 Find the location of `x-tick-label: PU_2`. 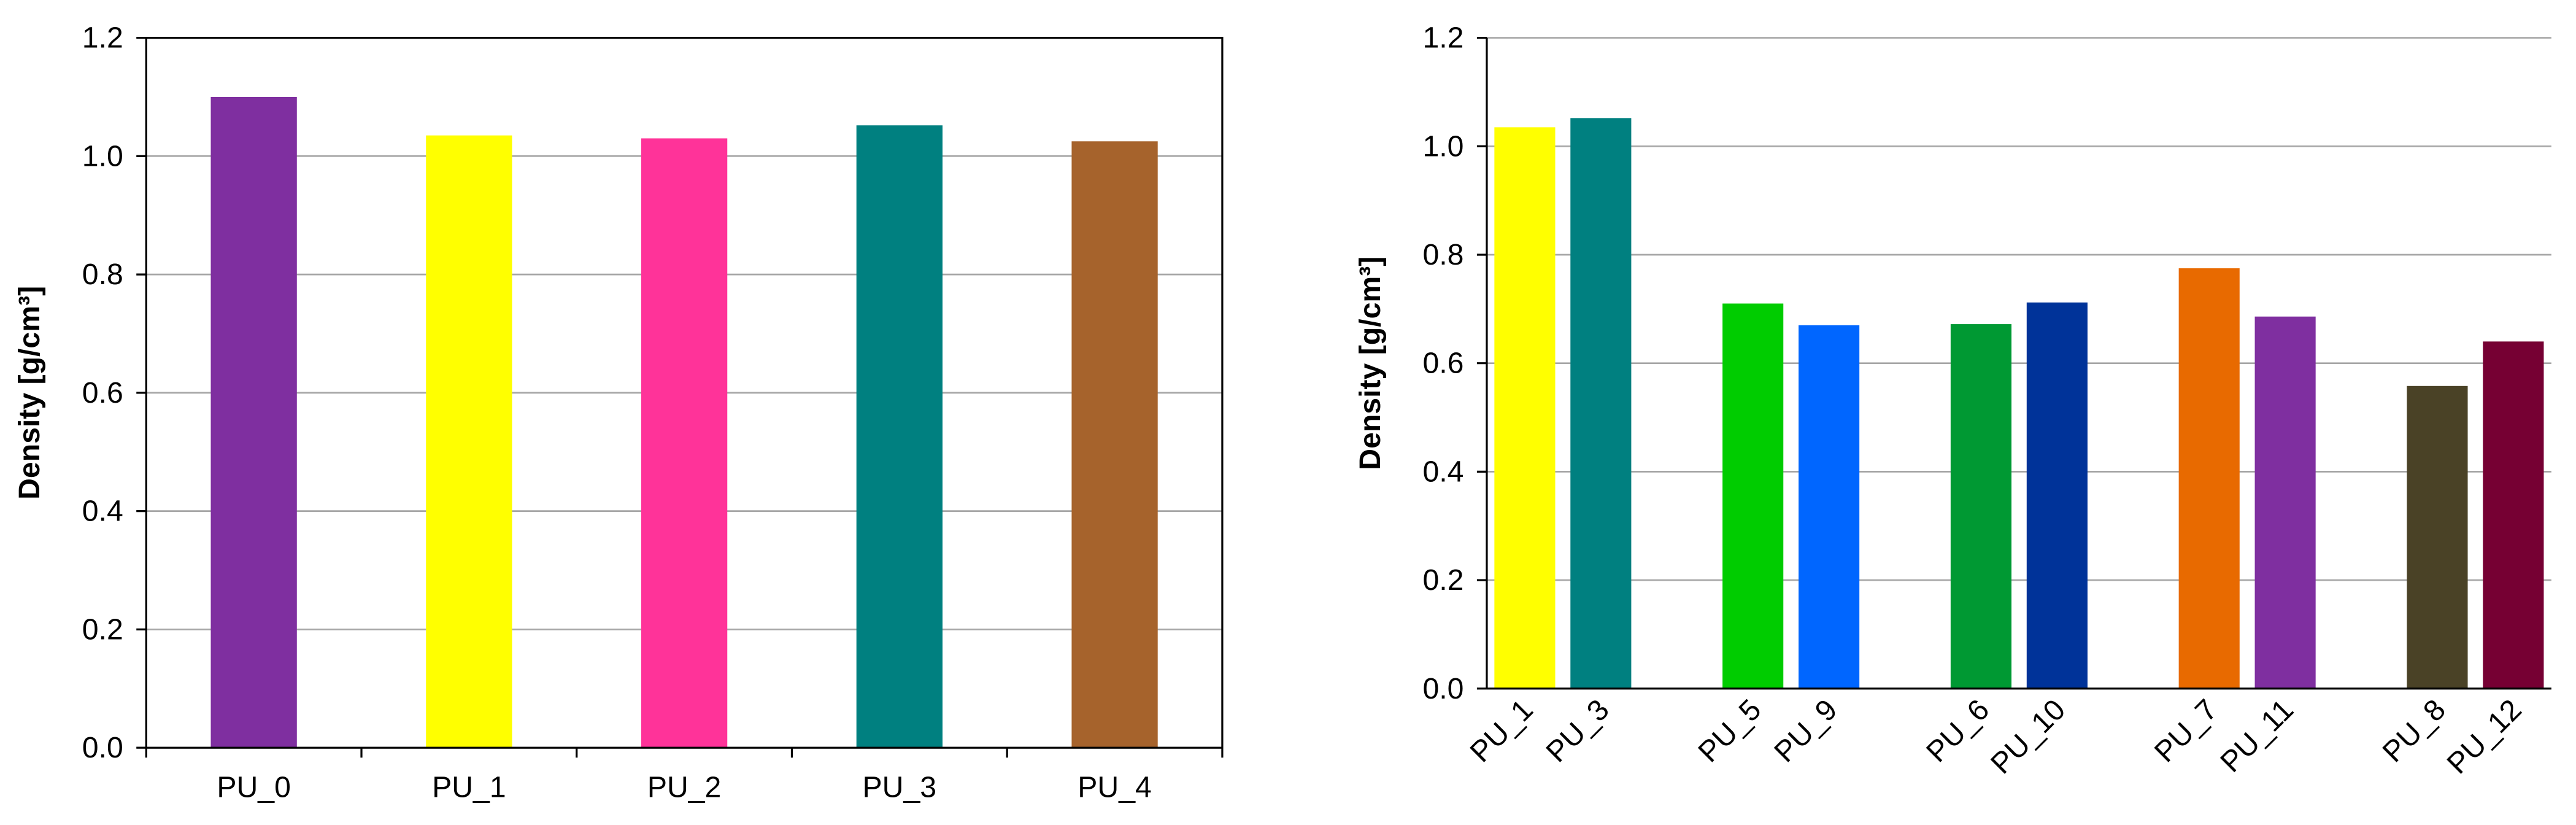

x-tick-label: PU_2 is located at coordinates (684, 787).